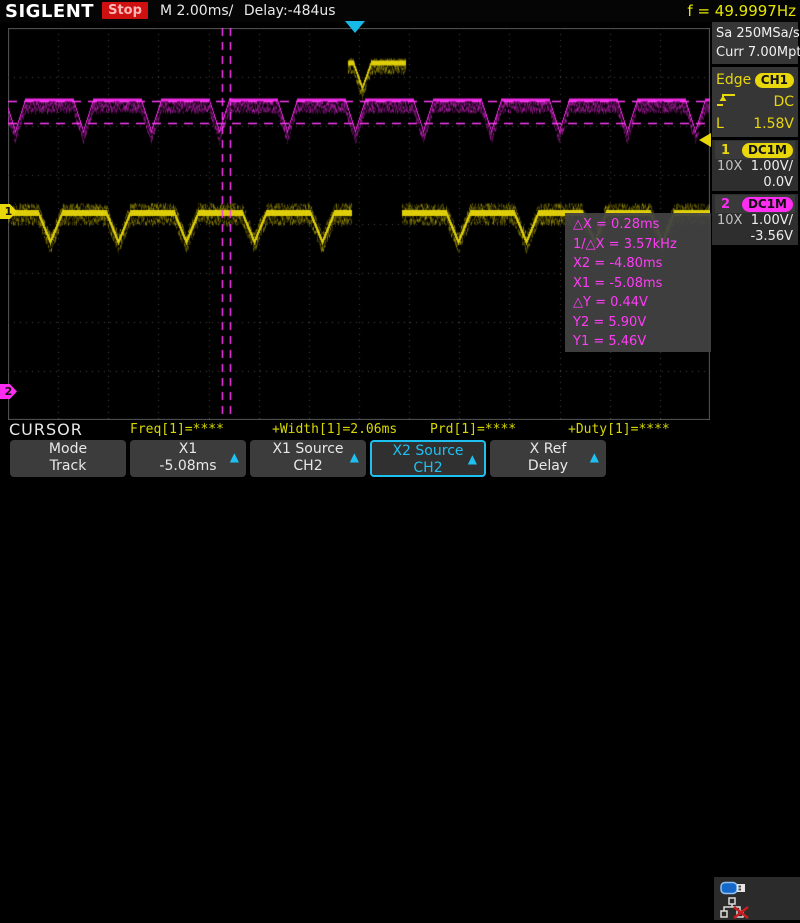  What do you see at coordinates (730, 220) in the screenshot?
I see `channel2-probe: 10X` at bounding box center [730, 220].